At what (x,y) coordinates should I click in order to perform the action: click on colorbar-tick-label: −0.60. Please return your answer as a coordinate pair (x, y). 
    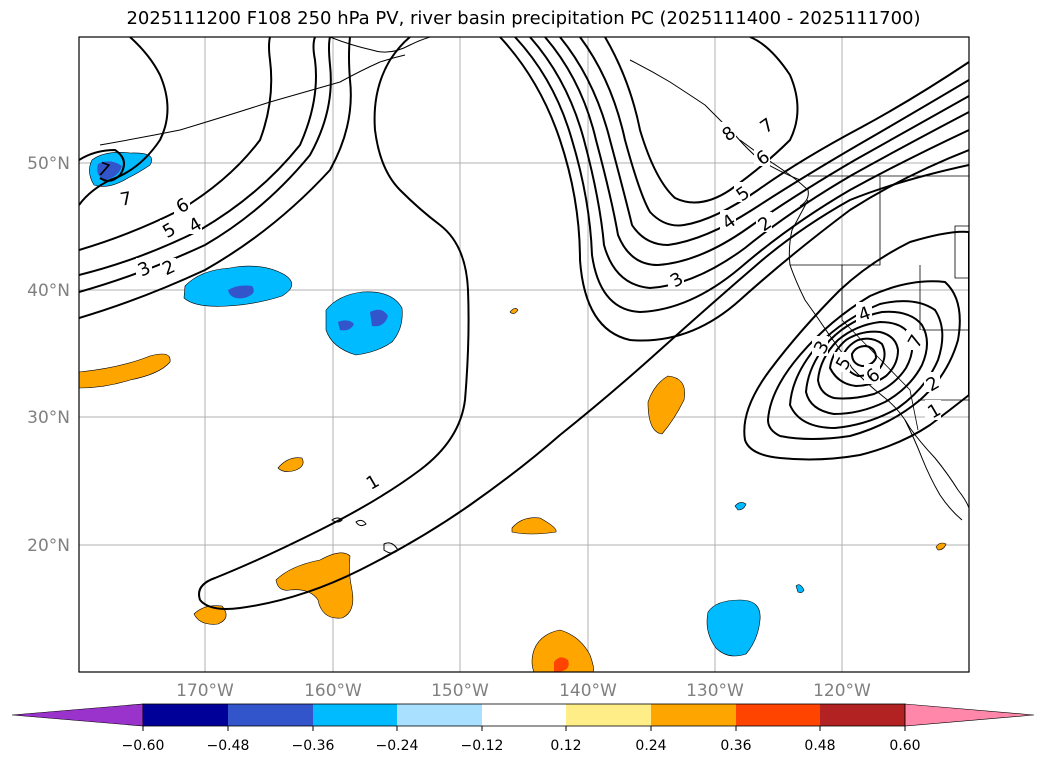
    Looking at the image, I should click on (143, 746).